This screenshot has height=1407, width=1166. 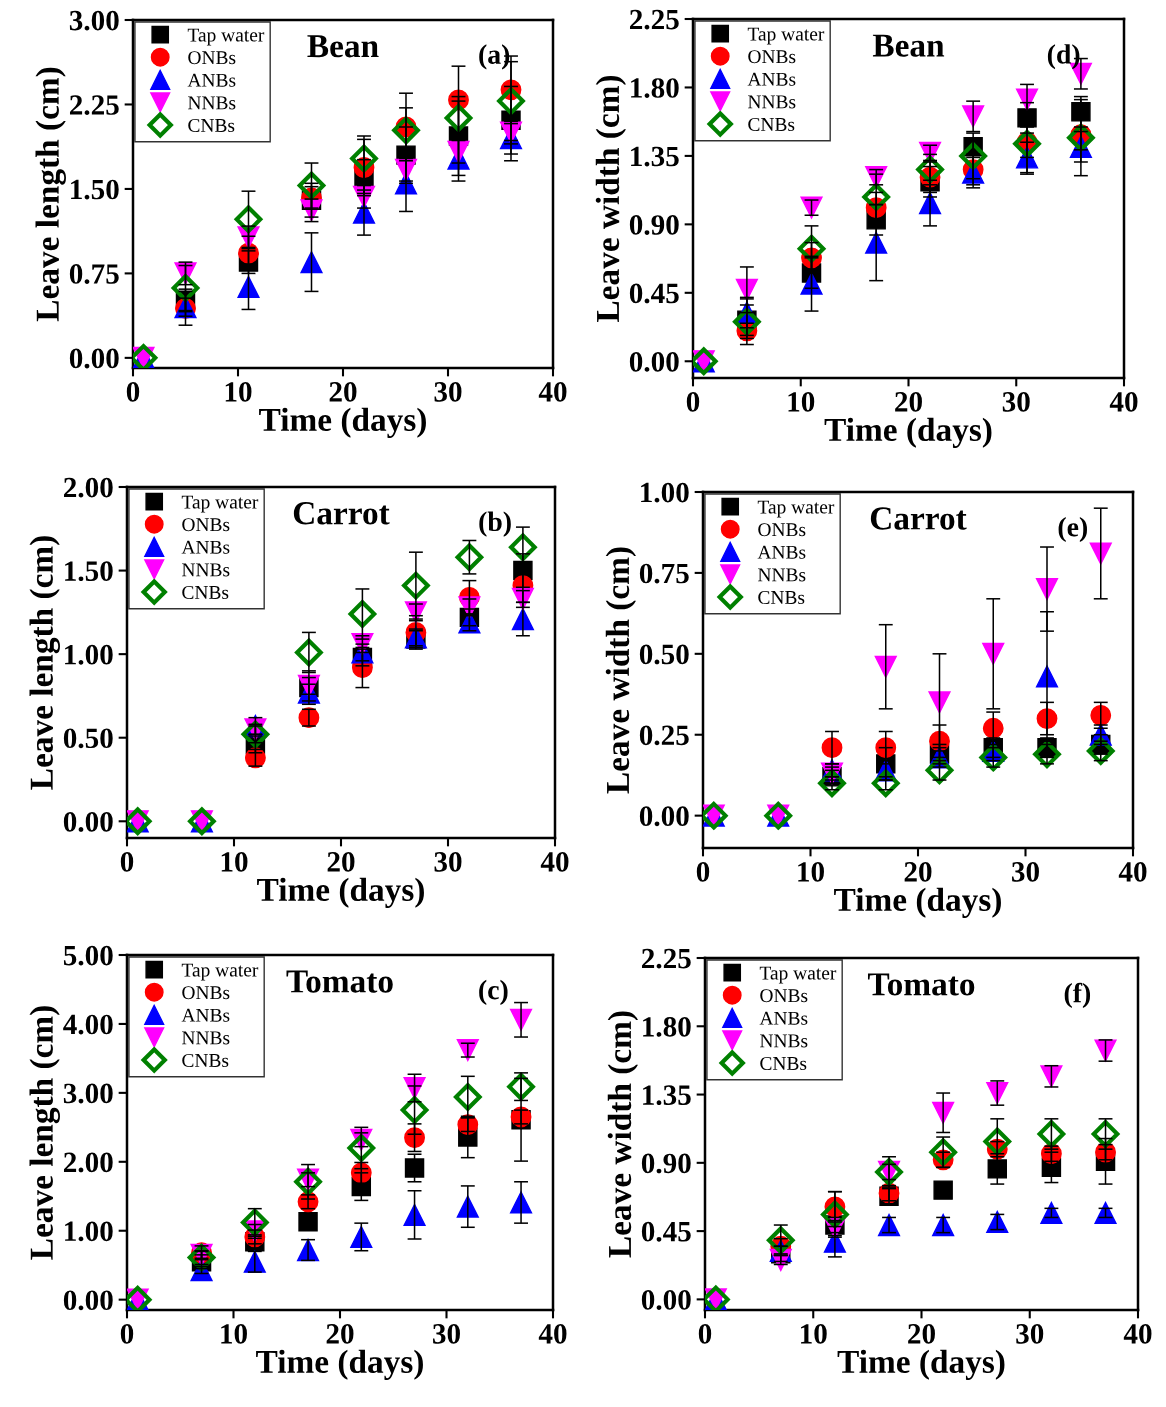 What do you see at coordinates (88, 955) in the screenshot?
I see `y-tick-label: 5.00` at bounding box center [88, 955].